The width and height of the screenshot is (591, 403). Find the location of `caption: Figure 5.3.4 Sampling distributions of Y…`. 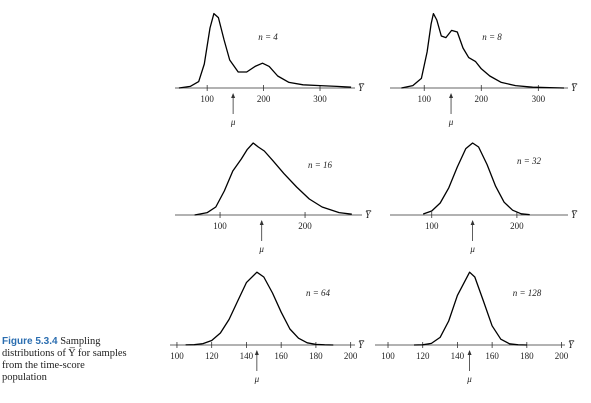

caption: Figure 5.3.4 Sampling distributions of Y… is located at coordinates (66, 360).